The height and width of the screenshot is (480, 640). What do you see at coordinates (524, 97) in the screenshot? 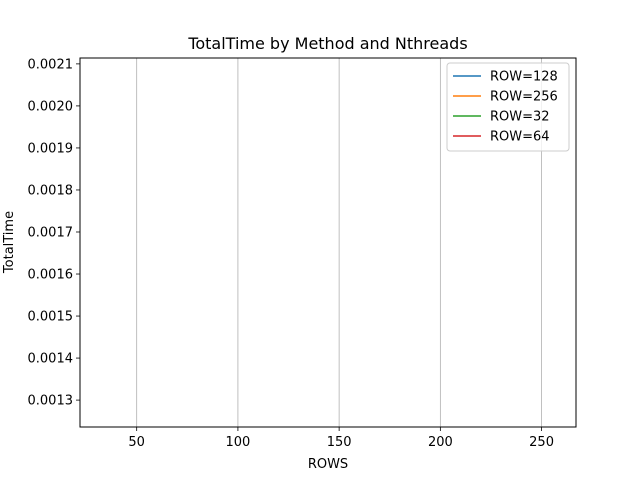
I see `legend-label: ROW=256` at bounding box center [524, 97].